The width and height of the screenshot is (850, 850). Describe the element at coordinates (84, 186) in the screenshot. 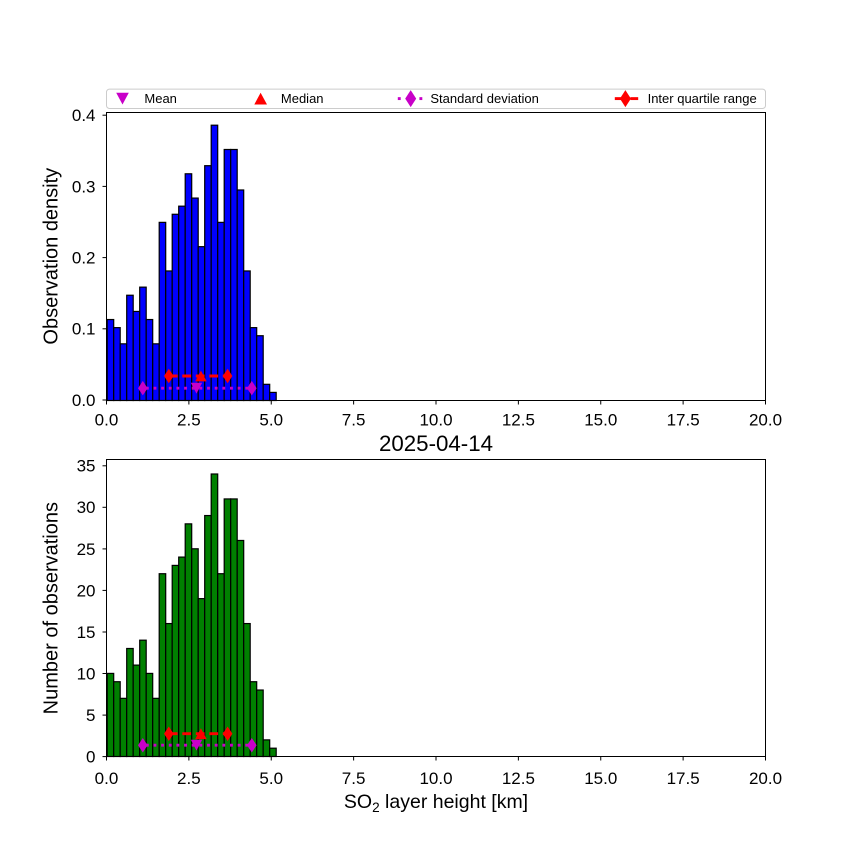

I see `svg-text: 0.3` at that location.